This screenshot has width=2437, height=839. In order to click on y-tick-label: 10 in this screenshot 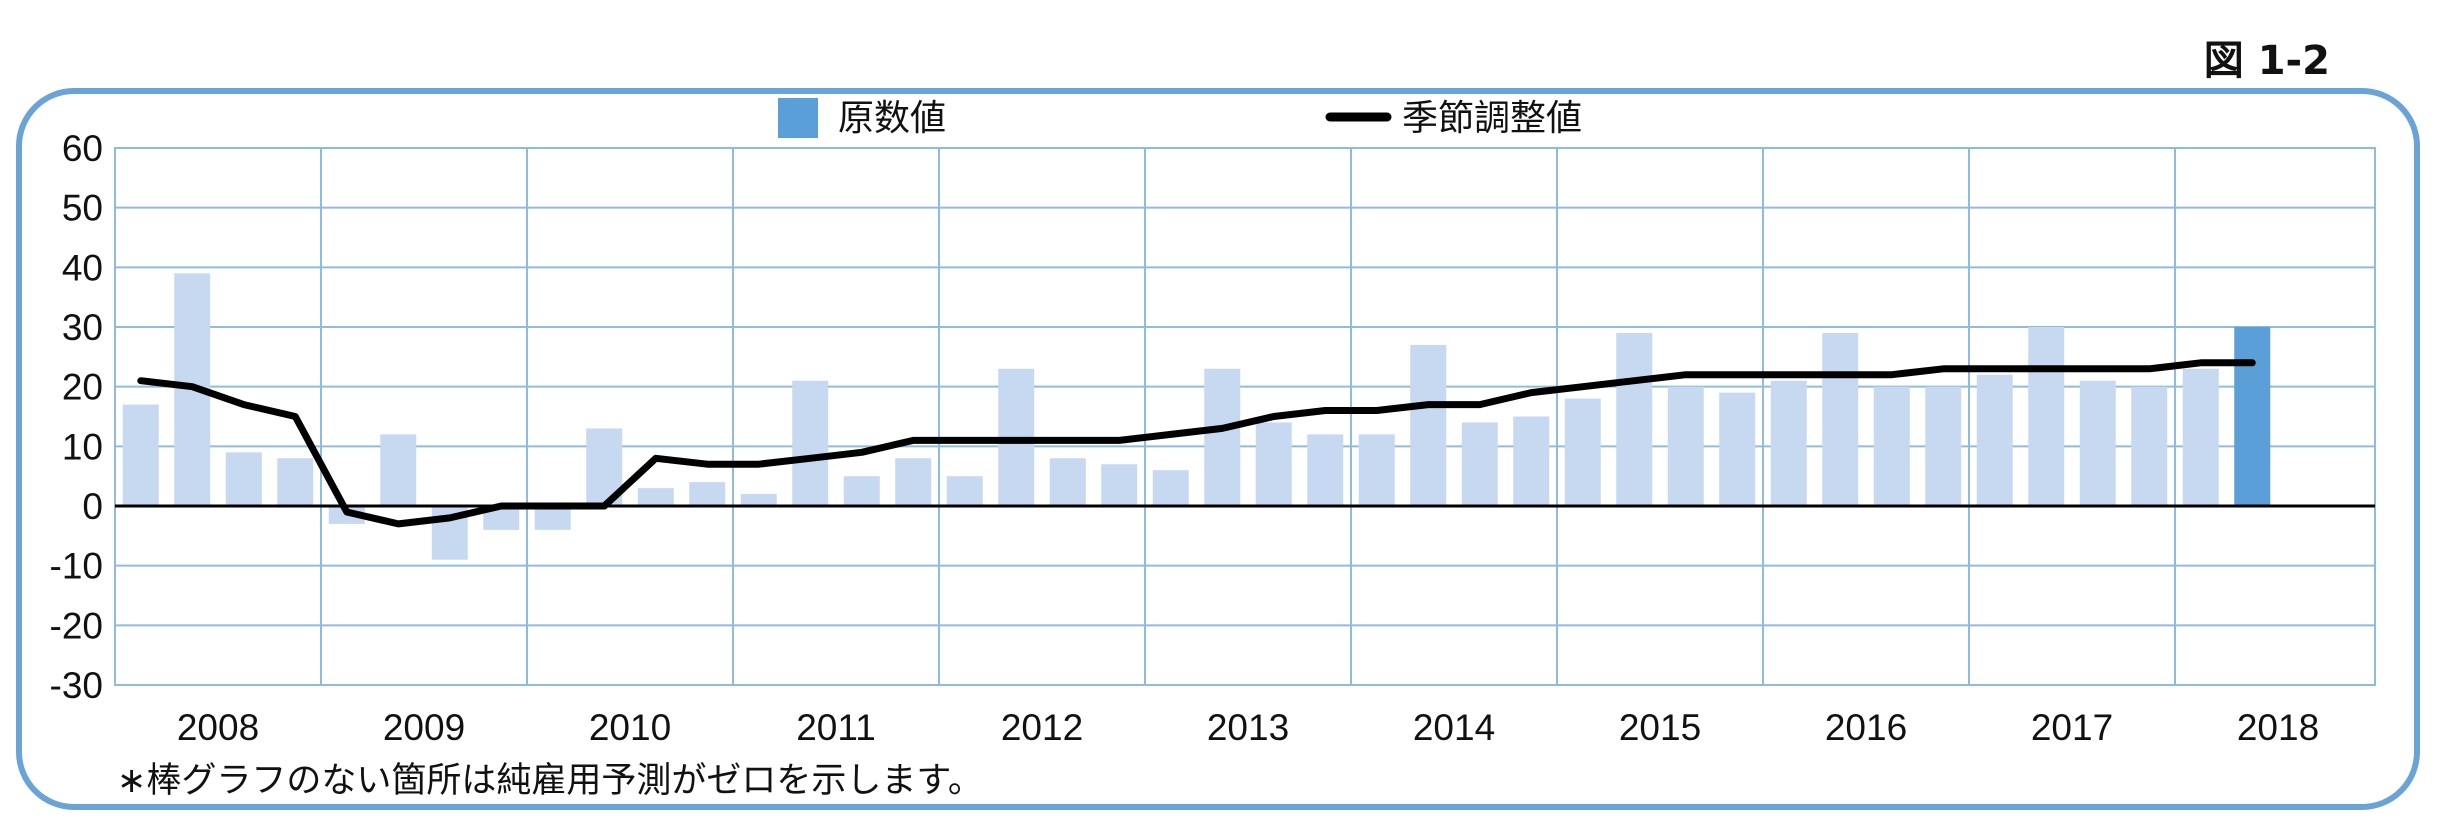, I will do `click(82, 446)`.